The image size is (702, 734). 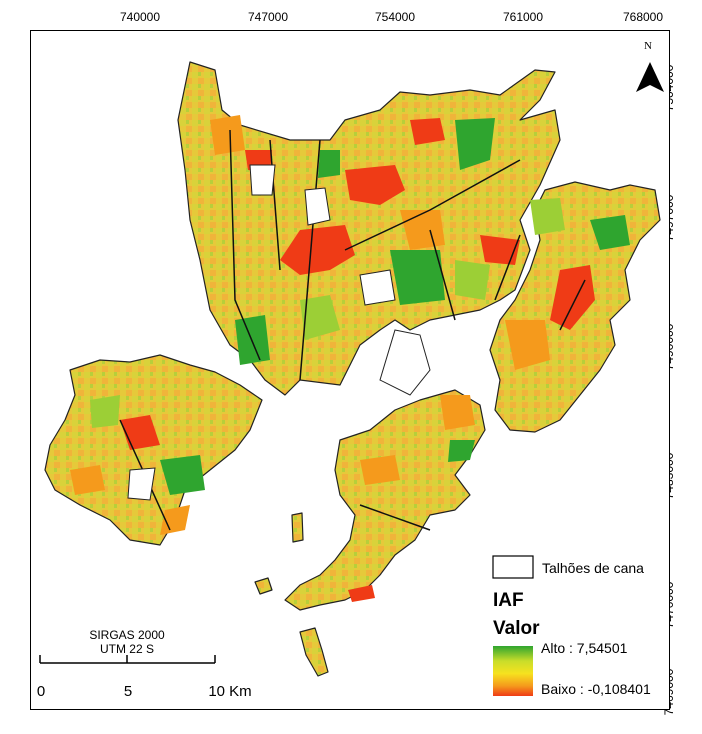 I want to click on legend-low-label: Baixo : -0,108401, so click(x=596, y=689).